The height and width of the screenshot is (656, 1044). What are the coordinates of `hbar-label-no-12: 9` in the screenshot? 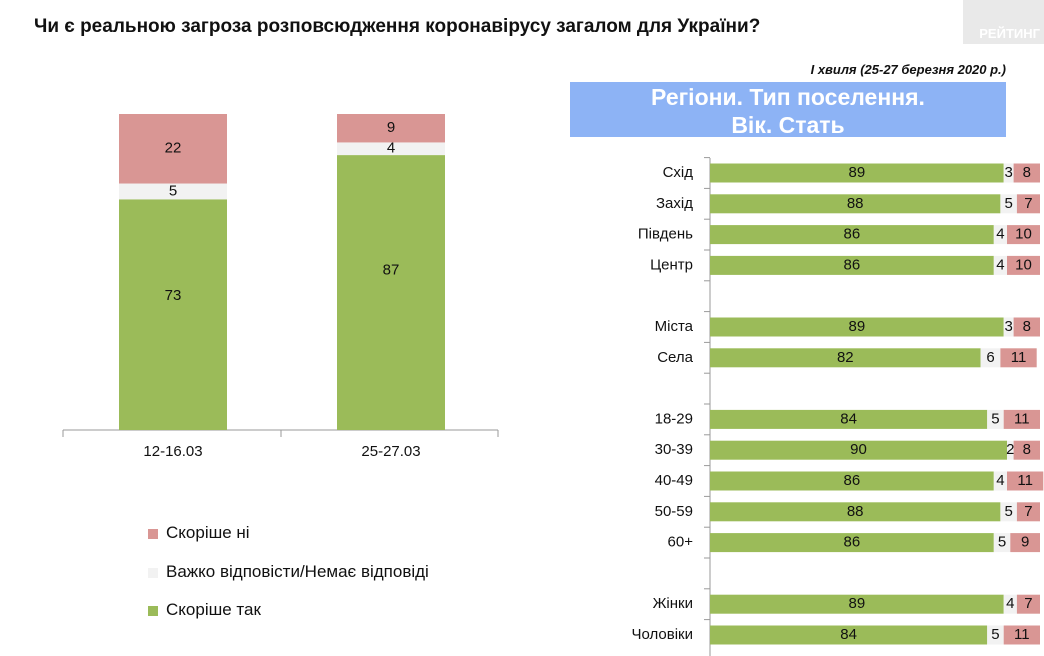 It's located at (1025, 542).